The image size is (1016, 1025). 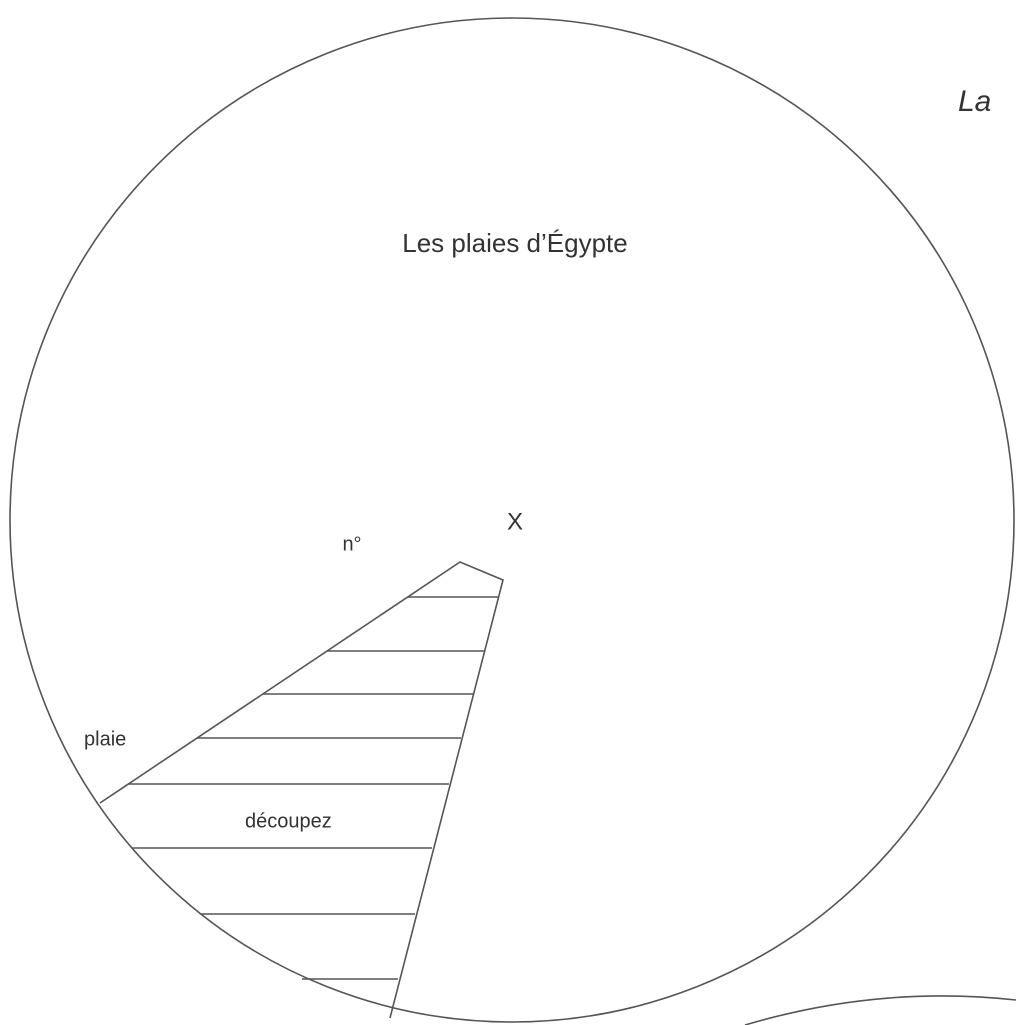 What do you see at coordinates (515, 521) in the screenshot?
I see `marker-label: X` at bounding box center [515, 521].